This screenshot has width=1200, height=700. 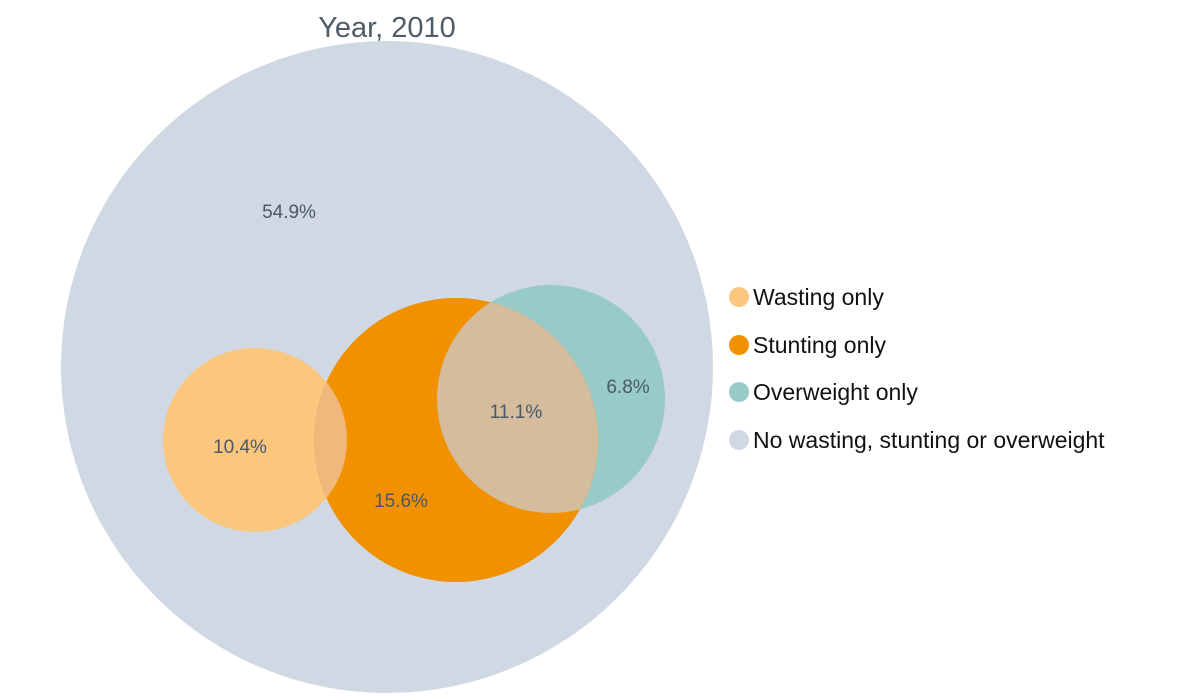 What do you see at coordinates (240, 447) in the screenshot?
I see `region-label-wasting: 10.4%` at bounding box center [240, 447].